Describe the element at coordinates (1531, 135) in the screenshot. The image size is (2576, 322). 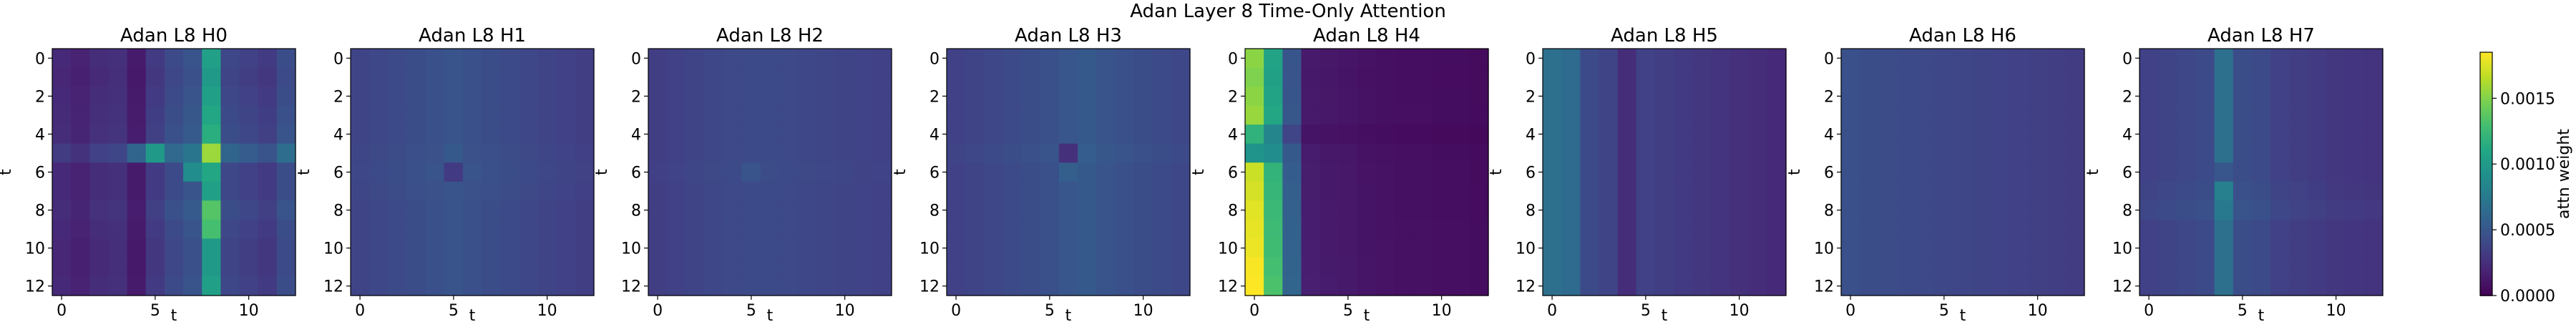
I see `y-tick-label: 4` at that location.